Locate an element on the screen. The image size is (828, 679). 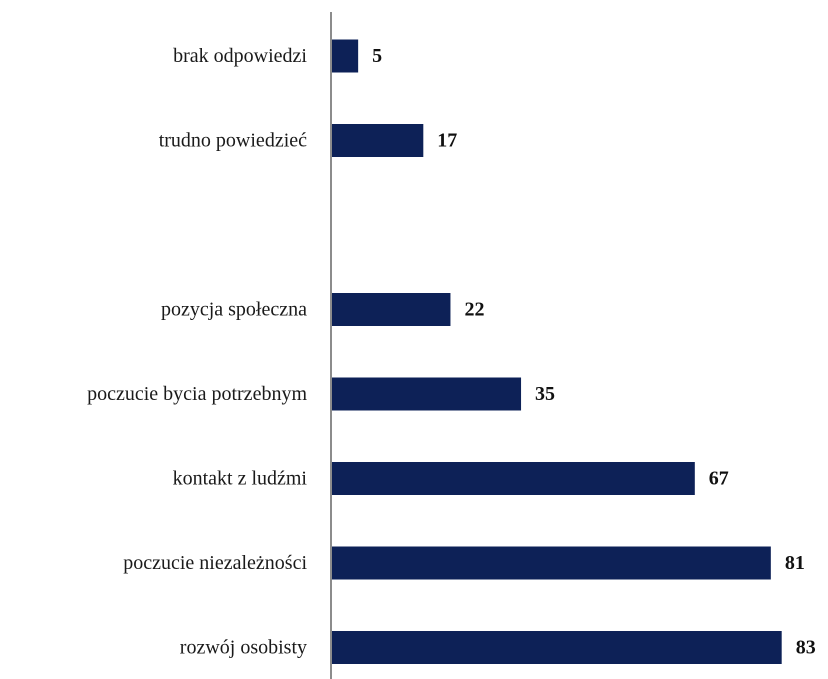
value-label: 35 is located at coordinates (545, 394).